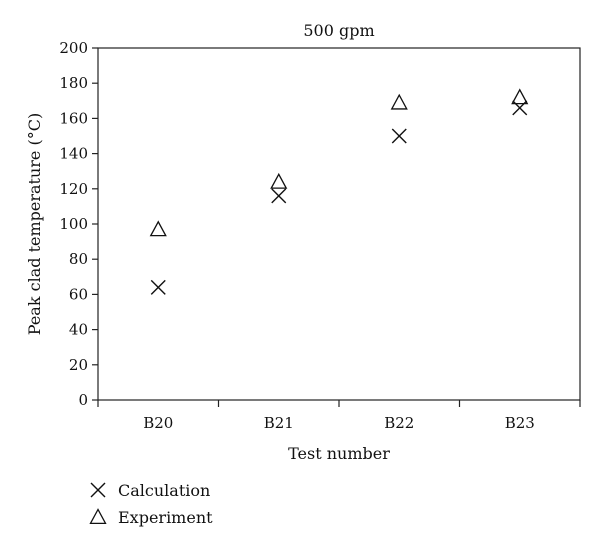  What do you see at coordinates (78, 365) in the screenshot?
I see `y-tick-label: 20` at bounding box center [78, 365].